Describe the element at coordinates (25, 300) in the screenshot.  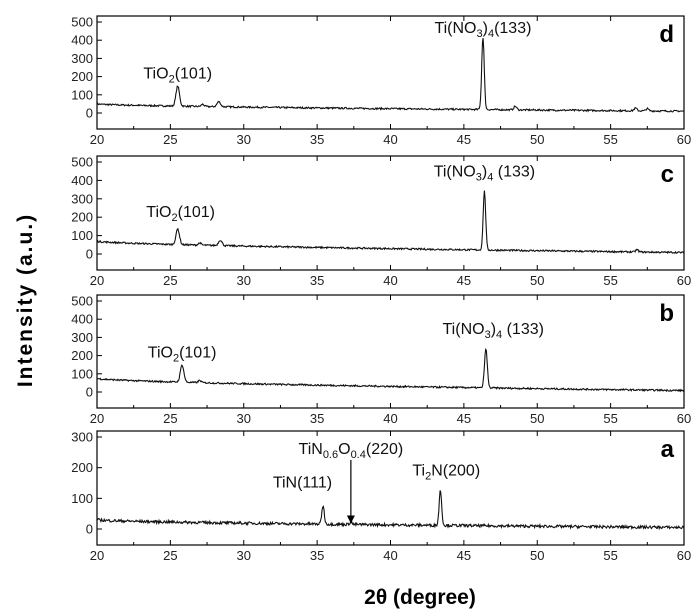
I see `y-axis-title: Intensity (a.u.)` at that location.